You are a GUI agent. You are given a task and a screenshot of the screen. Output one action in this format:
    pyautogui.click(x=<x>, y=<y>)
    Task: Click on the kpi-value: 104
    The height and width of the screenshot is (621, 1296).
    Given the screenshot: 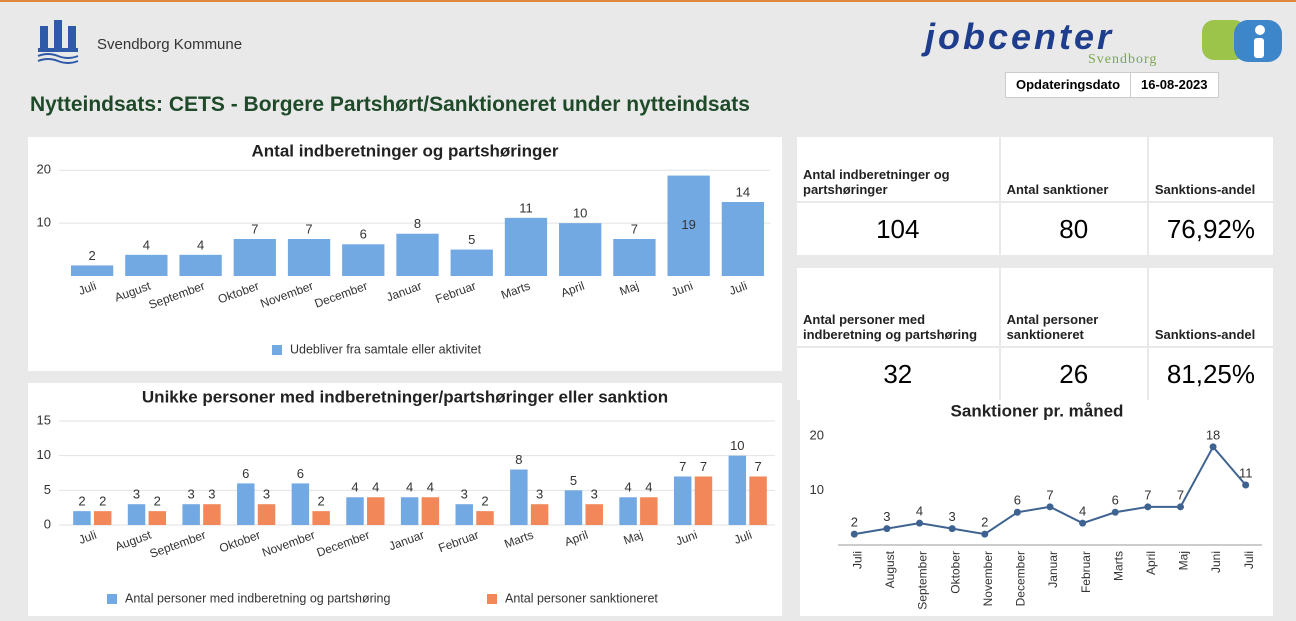 What is the action you would take?
    pyautogui.click(x=898, y=229)
    